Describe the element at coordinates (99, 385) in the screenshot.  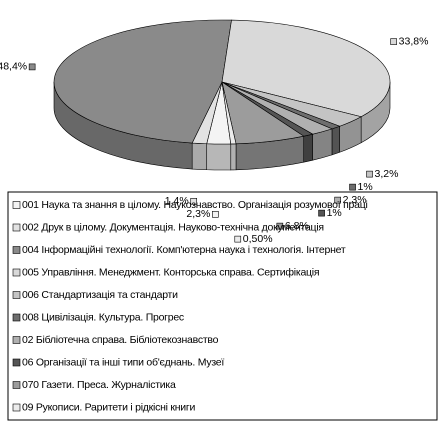
I see `legend-label: 070 Газети. Преса. Журналістика` at that location.